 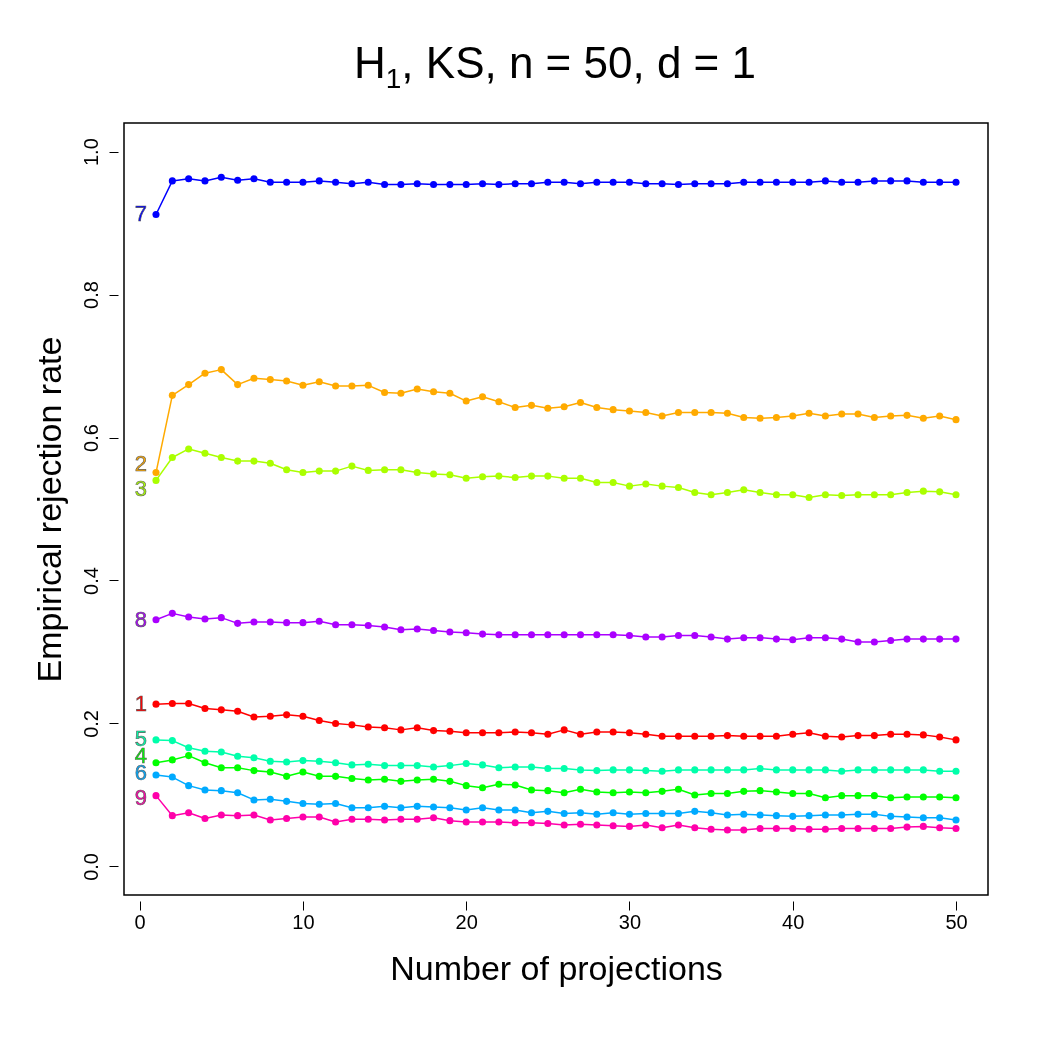 What do you see at coordinates (48, 509) in the screenshot?
I see `y-axis-title: Empirical rejection rate` at bounding box center [48, 509].